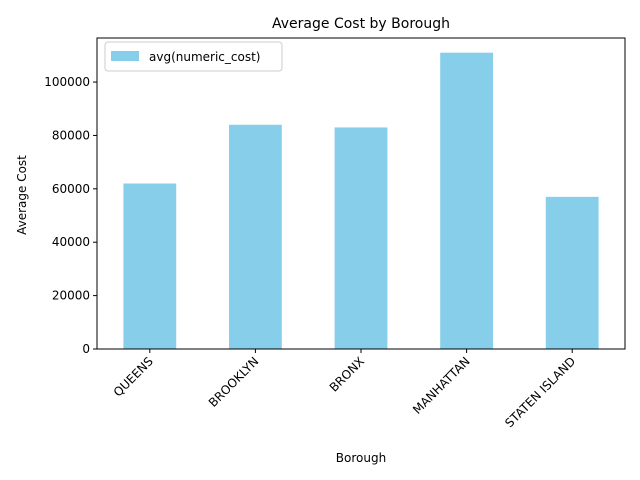 This screenshot has height=480, width=640. What do you see at coordinates (441, 385) in the screenshot?
I see `x-tick-label: MANHATTAN` at bounding box center [441, 385].